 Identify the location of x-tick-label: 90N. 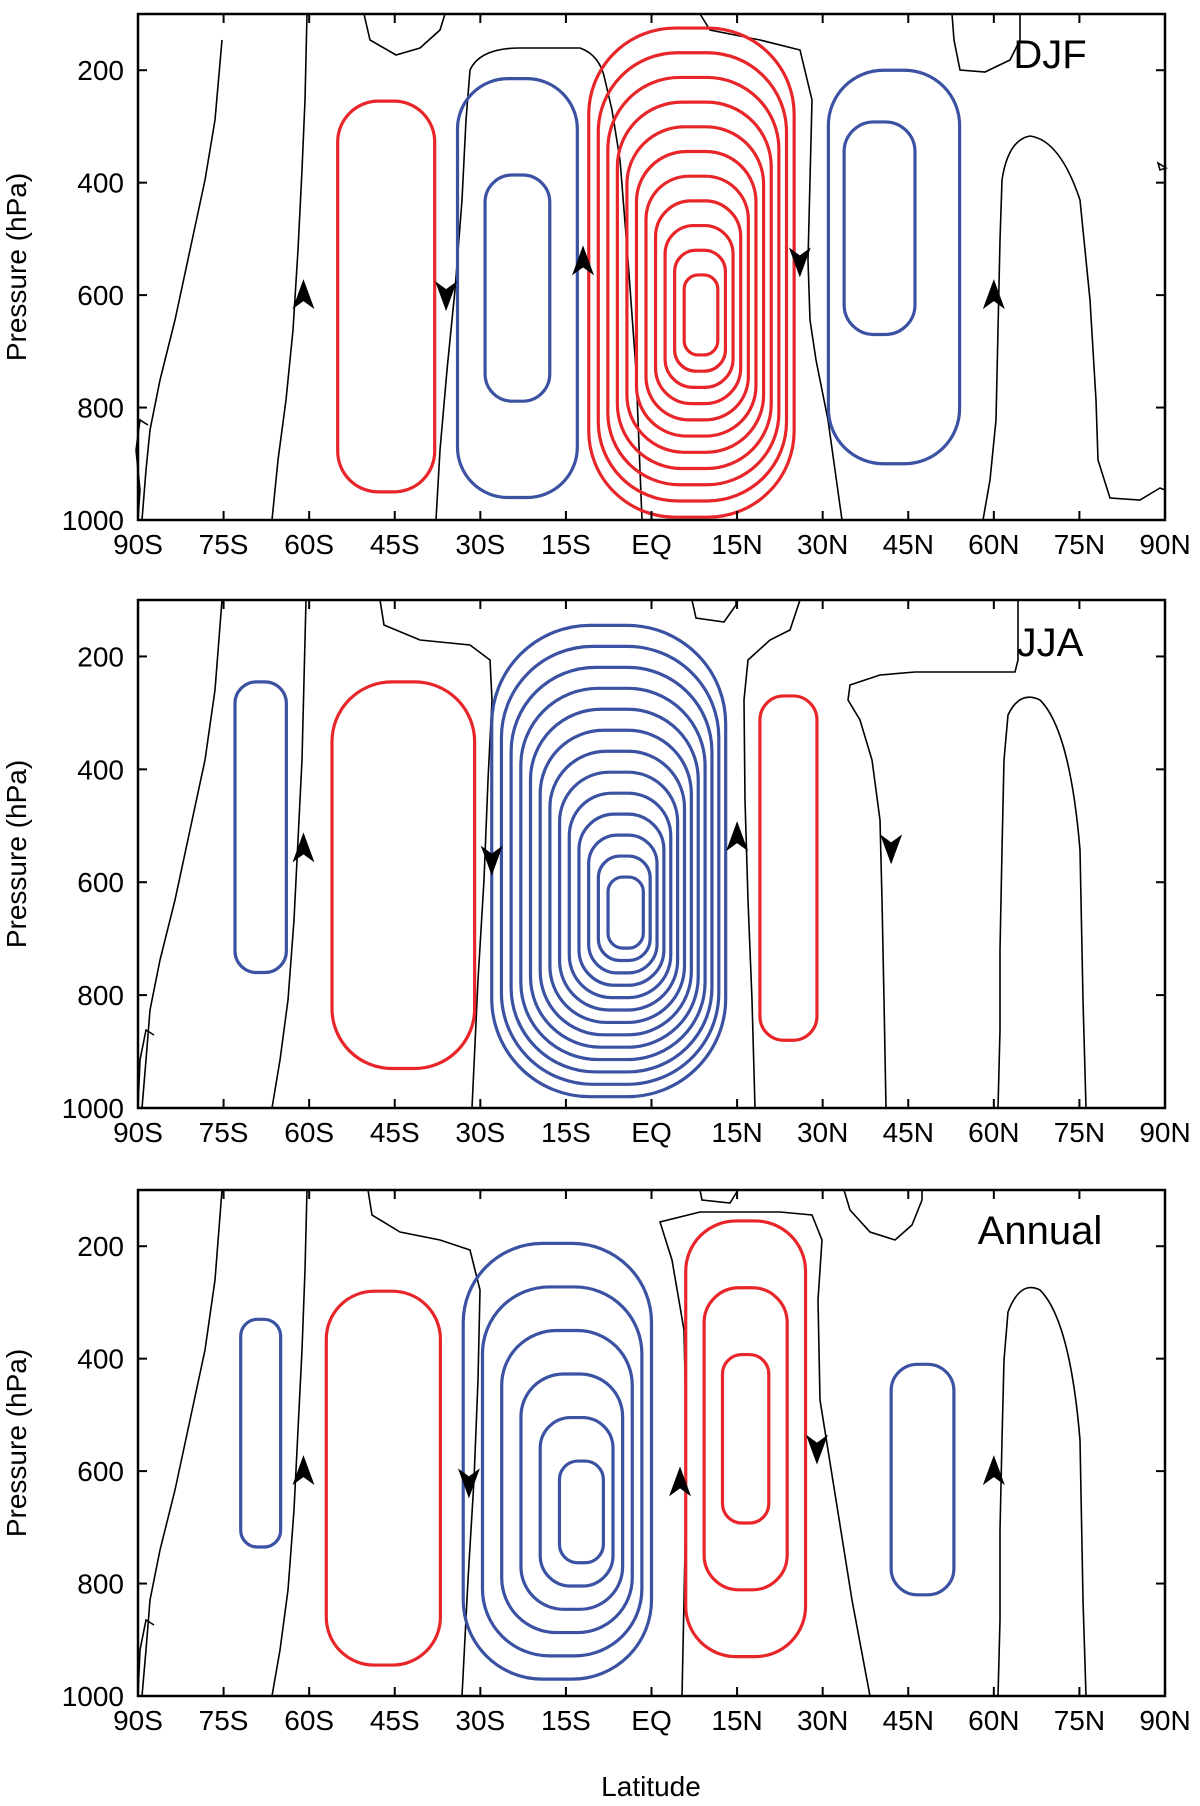
(1164, 544).